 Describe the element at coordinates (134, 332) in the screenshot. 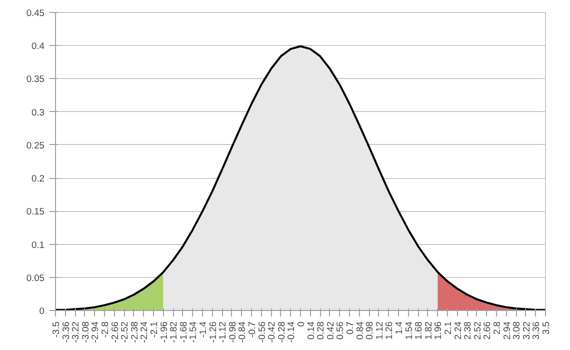

I see `x-tick-label: -2.38` at that location.